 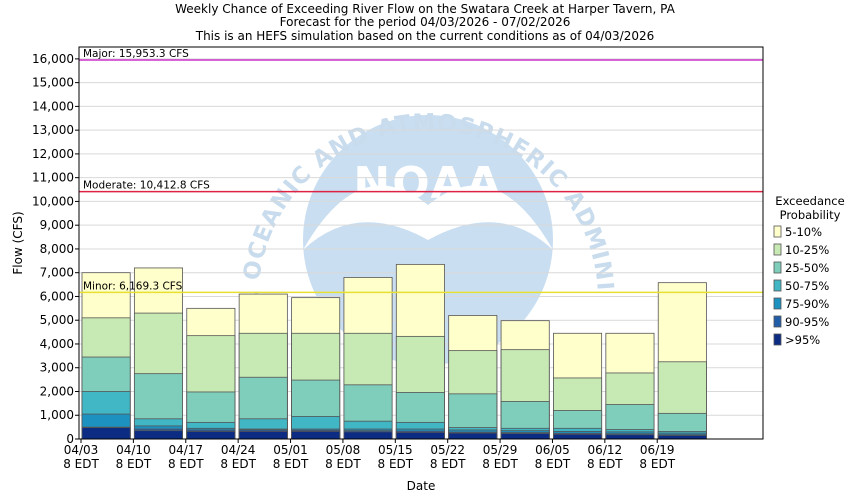 What do you see at coordinates (427, 183) in the screenshot?
I see `noaa-logo-text: NOAA` at bounding box center [427, 183].